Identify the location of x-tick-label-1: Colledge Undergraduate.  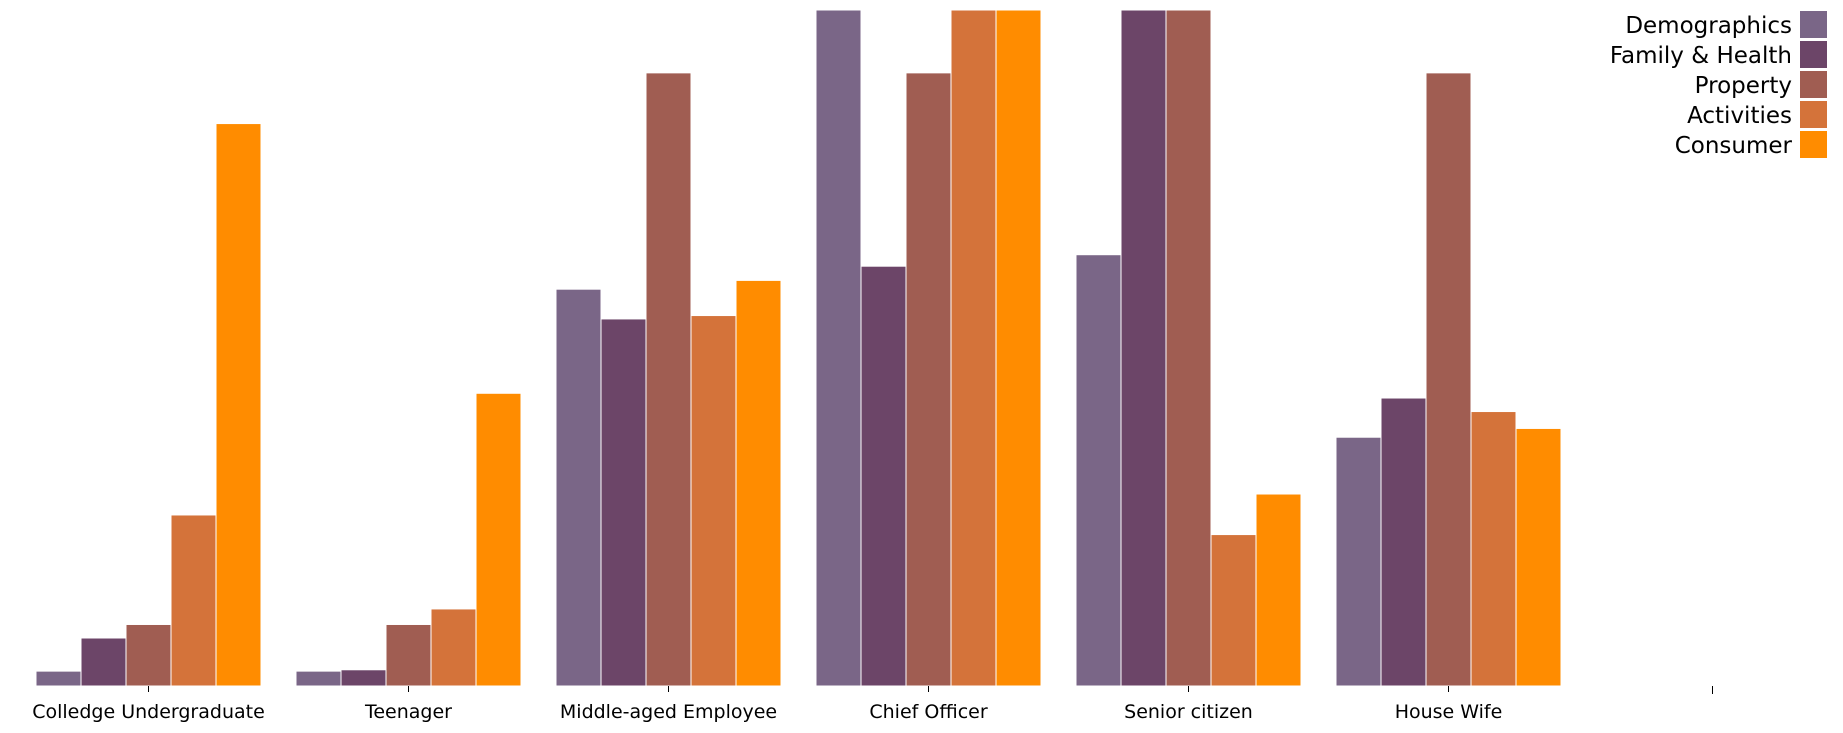
(148, 712).